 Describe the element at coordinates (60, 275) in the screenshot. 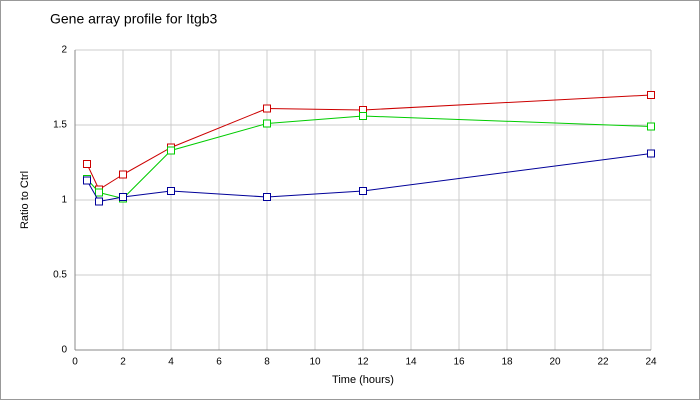

I see `y-tick-label: 0.5` at that location.